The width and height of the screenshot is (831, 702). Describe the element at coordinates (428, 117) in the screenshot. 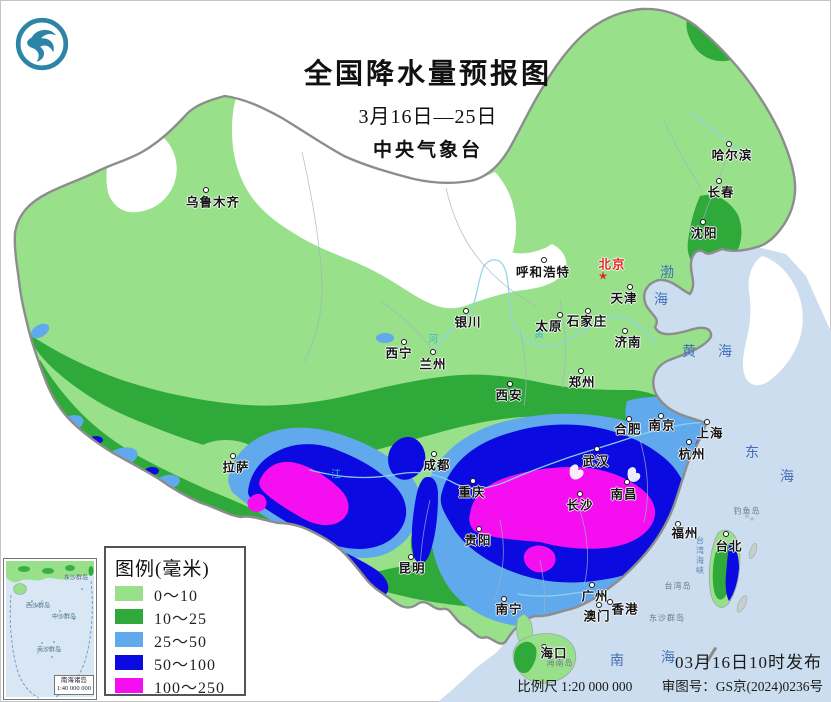

I see `date-range: 3月16日—25日` at that location.